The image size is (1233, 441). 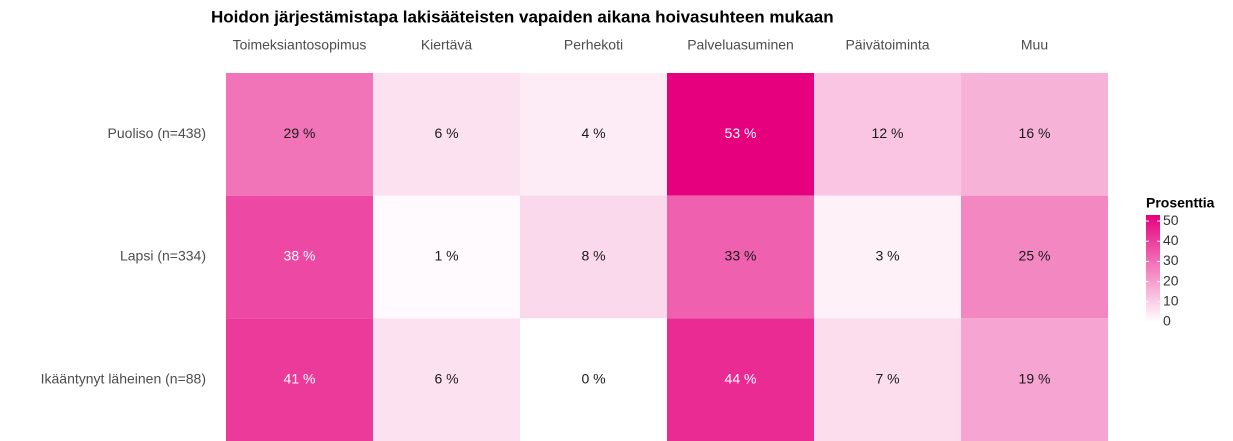 What do you see at coordinates (1171, 301) in the screenshot?
I see `colorbar-label: 10` at bounding box center [1171, 301].